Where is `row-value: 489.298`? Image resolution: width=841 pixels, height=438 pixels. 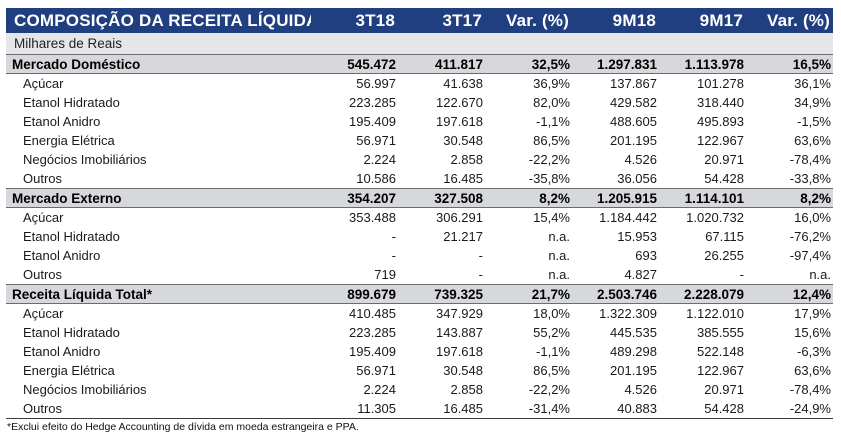 row-value: 489.298 is located at coordinates (633, 351).